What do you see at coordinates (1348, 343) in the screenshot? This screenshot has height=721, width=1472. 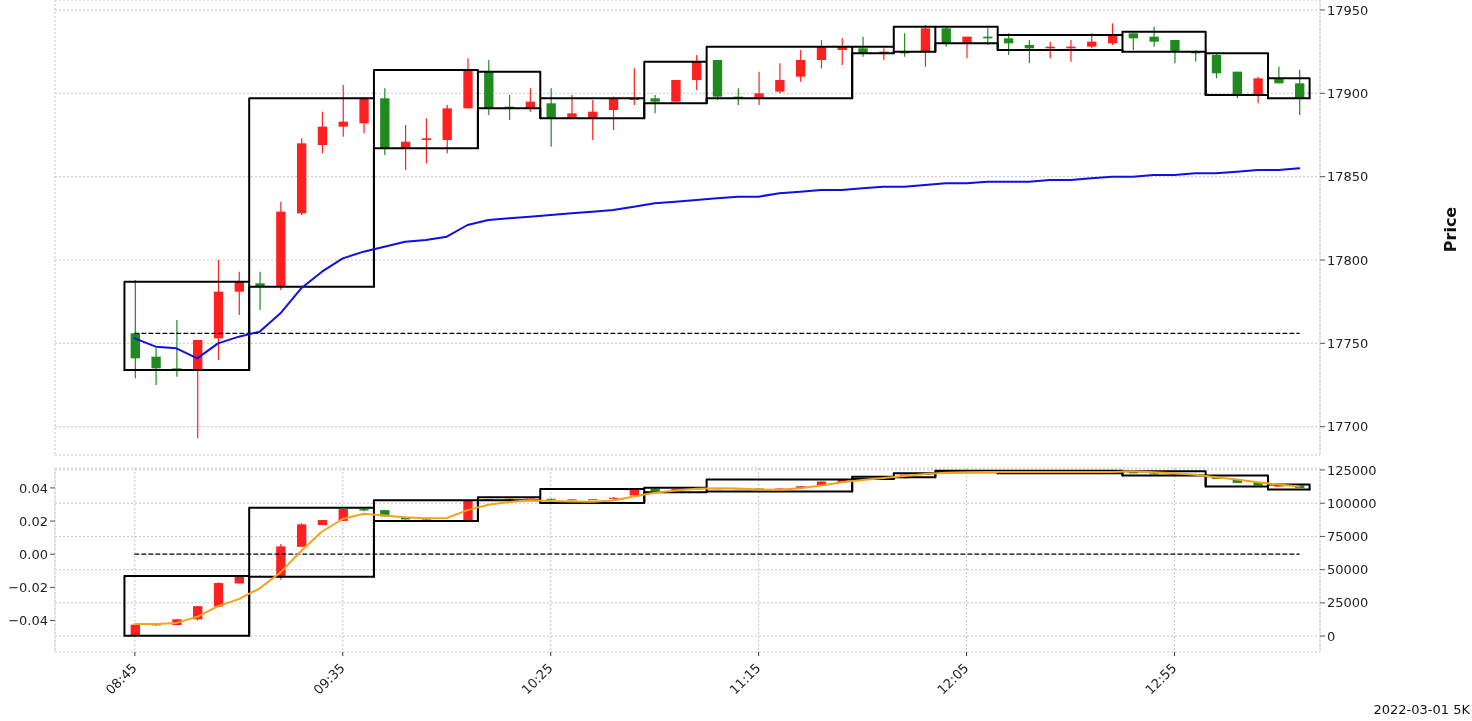 I see `y-tick-label: 17750` at bounding box center [1348, 343].